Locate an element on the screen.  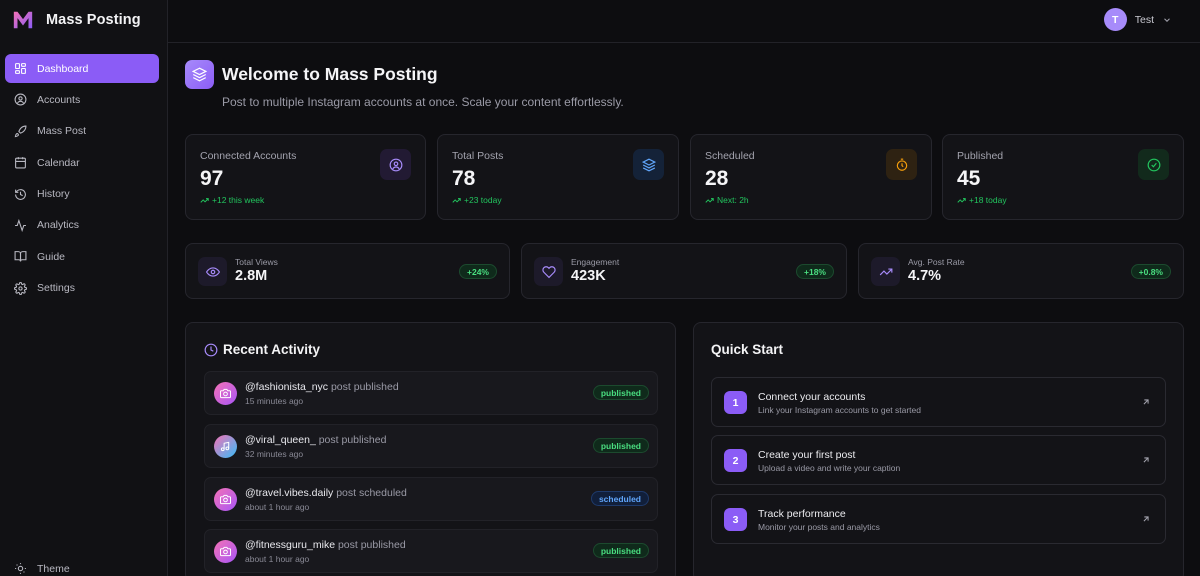
sidebar-item-accounts: Accounts is located at coordinates (82, 99).